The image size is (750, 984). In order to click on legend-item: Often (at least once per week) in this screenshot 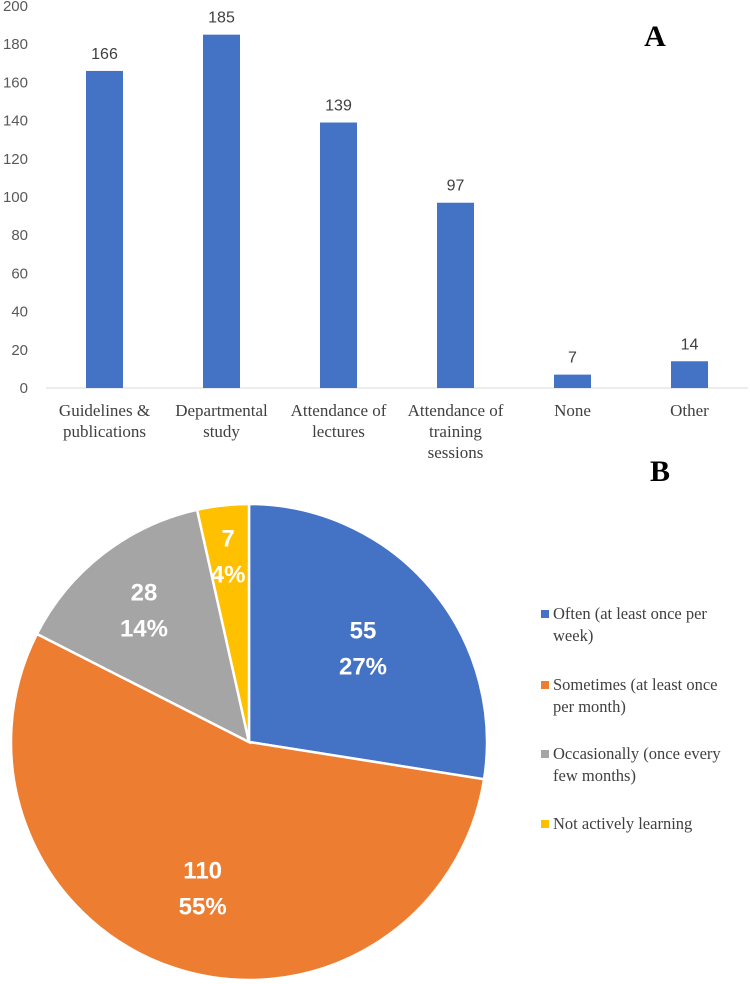, I will do `click(624, 624)`.